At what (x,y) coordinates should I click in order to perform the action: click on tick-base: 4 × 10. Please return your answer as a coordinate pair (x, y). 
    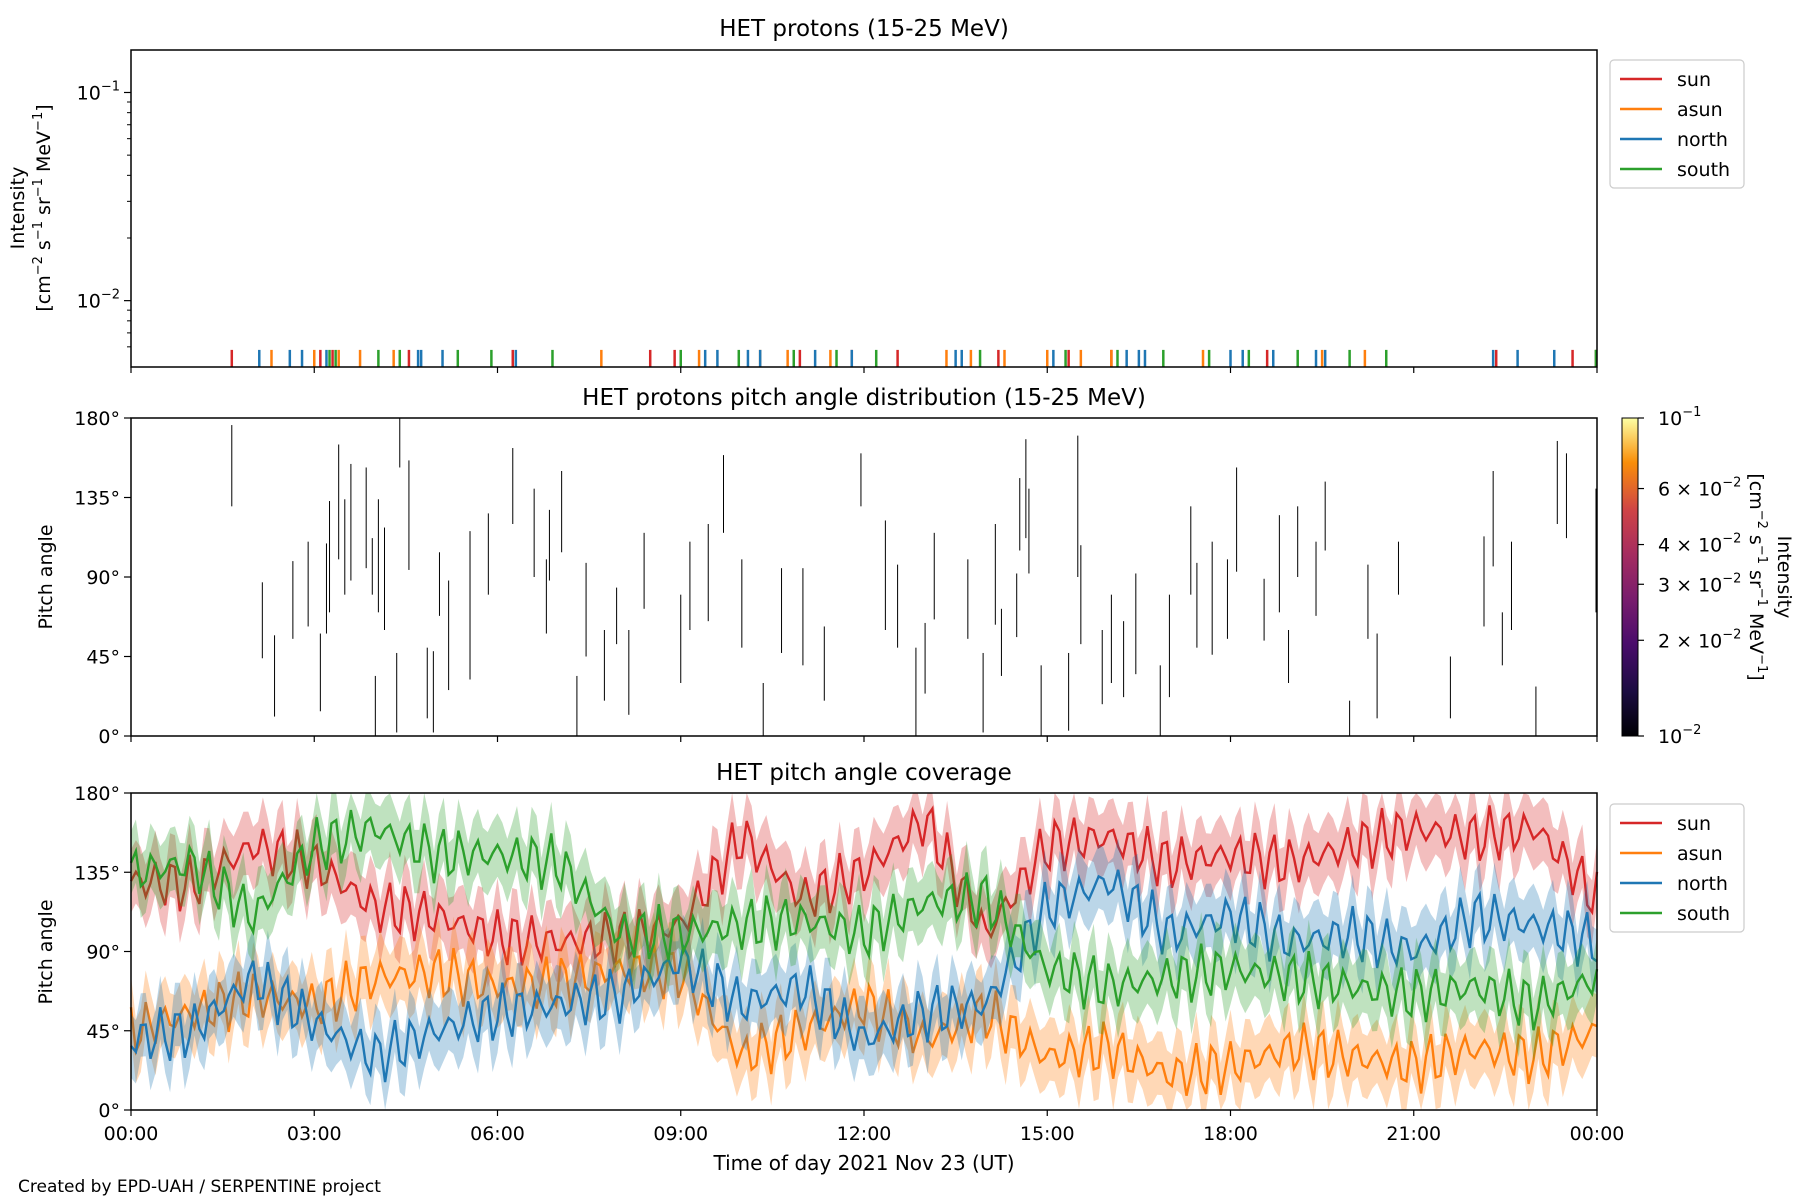
    Looking at the image, I should click on (1690, 546).